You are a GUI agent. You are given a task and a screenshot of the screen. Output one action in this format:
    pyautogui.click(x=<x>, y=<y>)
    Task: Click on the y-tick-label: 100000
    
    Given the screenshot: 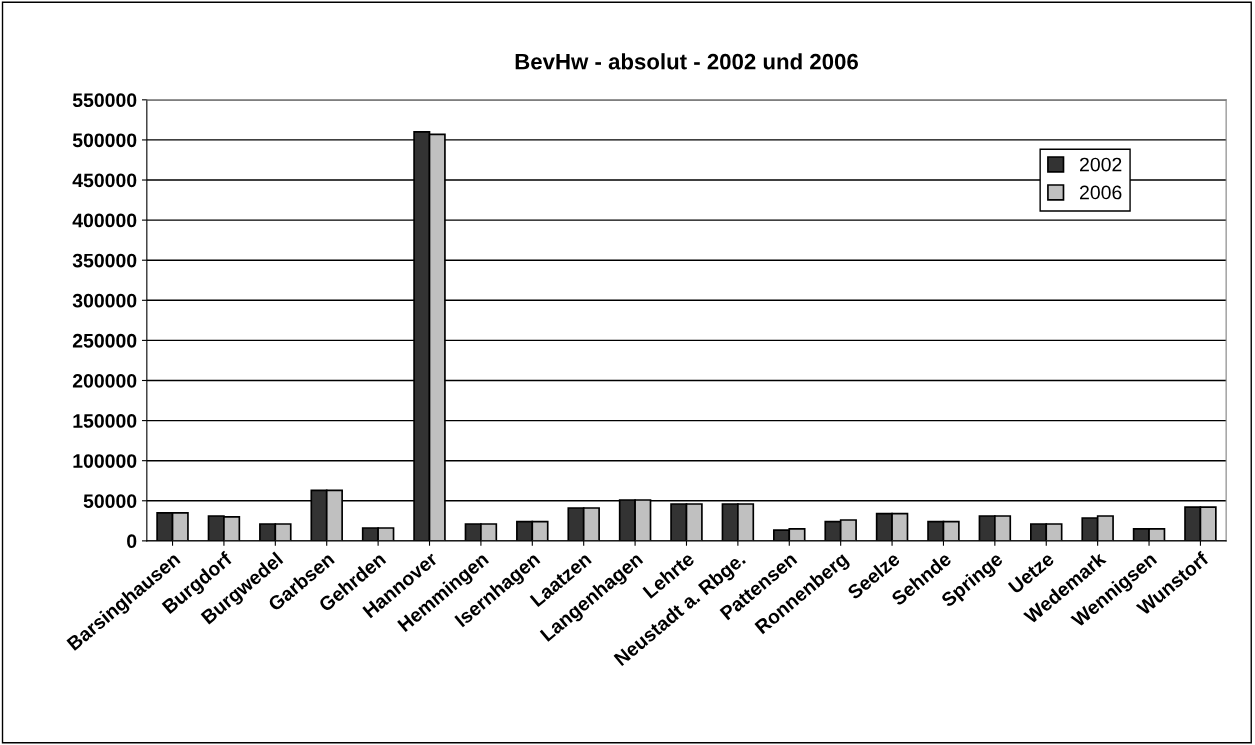 What is the action you would take?
    pyautogui.click(x=105, y=461)
    